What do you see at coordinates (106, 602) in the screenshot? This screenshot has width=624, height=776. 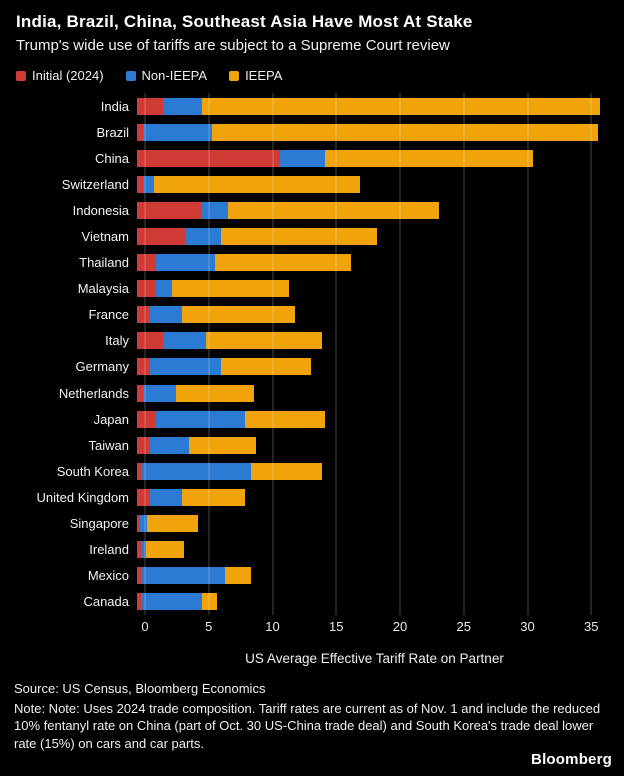 I see `category-label: Canada` at bounding box center [106, 602].